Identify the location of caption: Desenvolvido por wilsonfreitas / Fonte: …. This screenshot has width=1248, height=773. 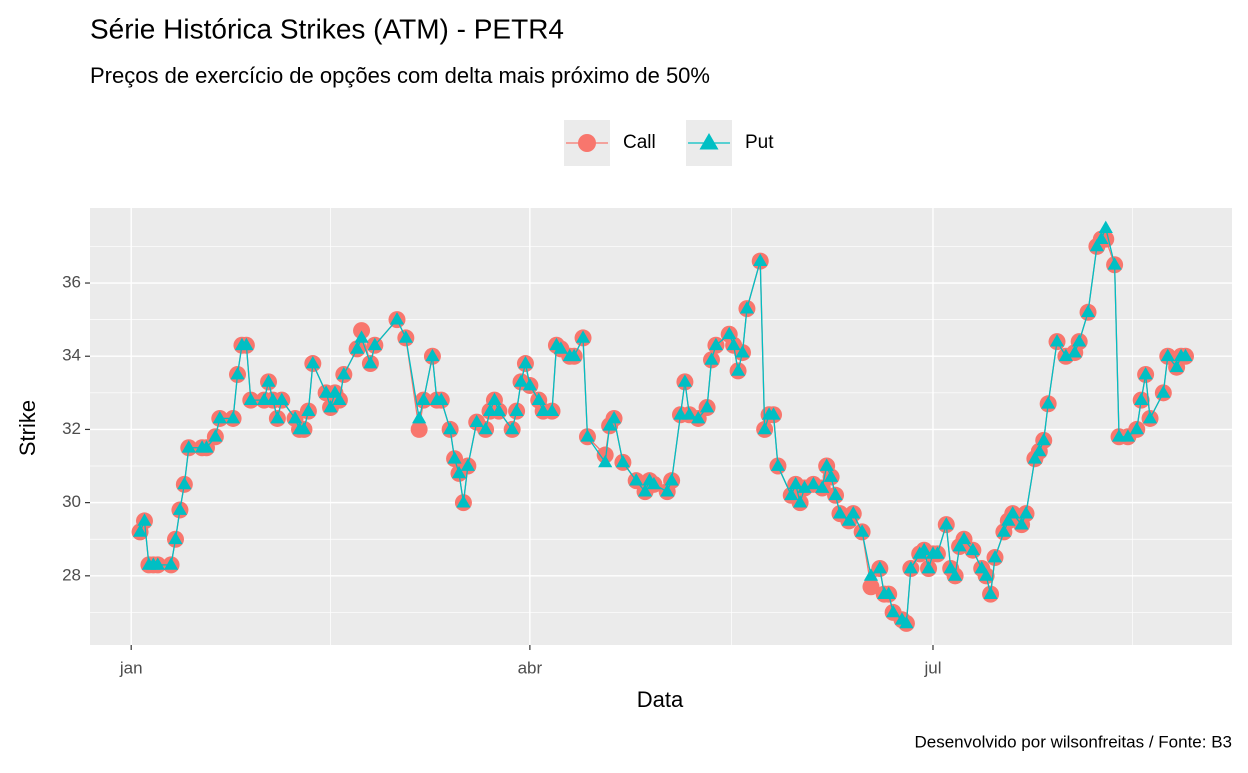
(1074, 741).